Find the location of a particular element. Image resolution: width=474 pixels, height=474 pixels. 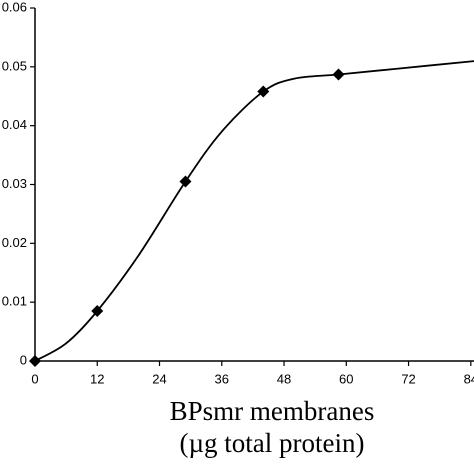

y-tick-label: 0.06 is located at coordinates (14, 7).